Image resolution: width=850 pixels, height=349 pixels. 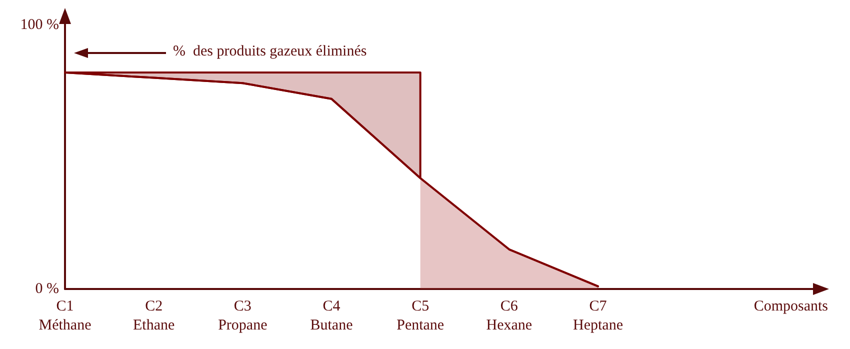 What do you see at coordinates (791, 306) in the screenshot?
I see `text: Composants` at bounding box center [791, 306].